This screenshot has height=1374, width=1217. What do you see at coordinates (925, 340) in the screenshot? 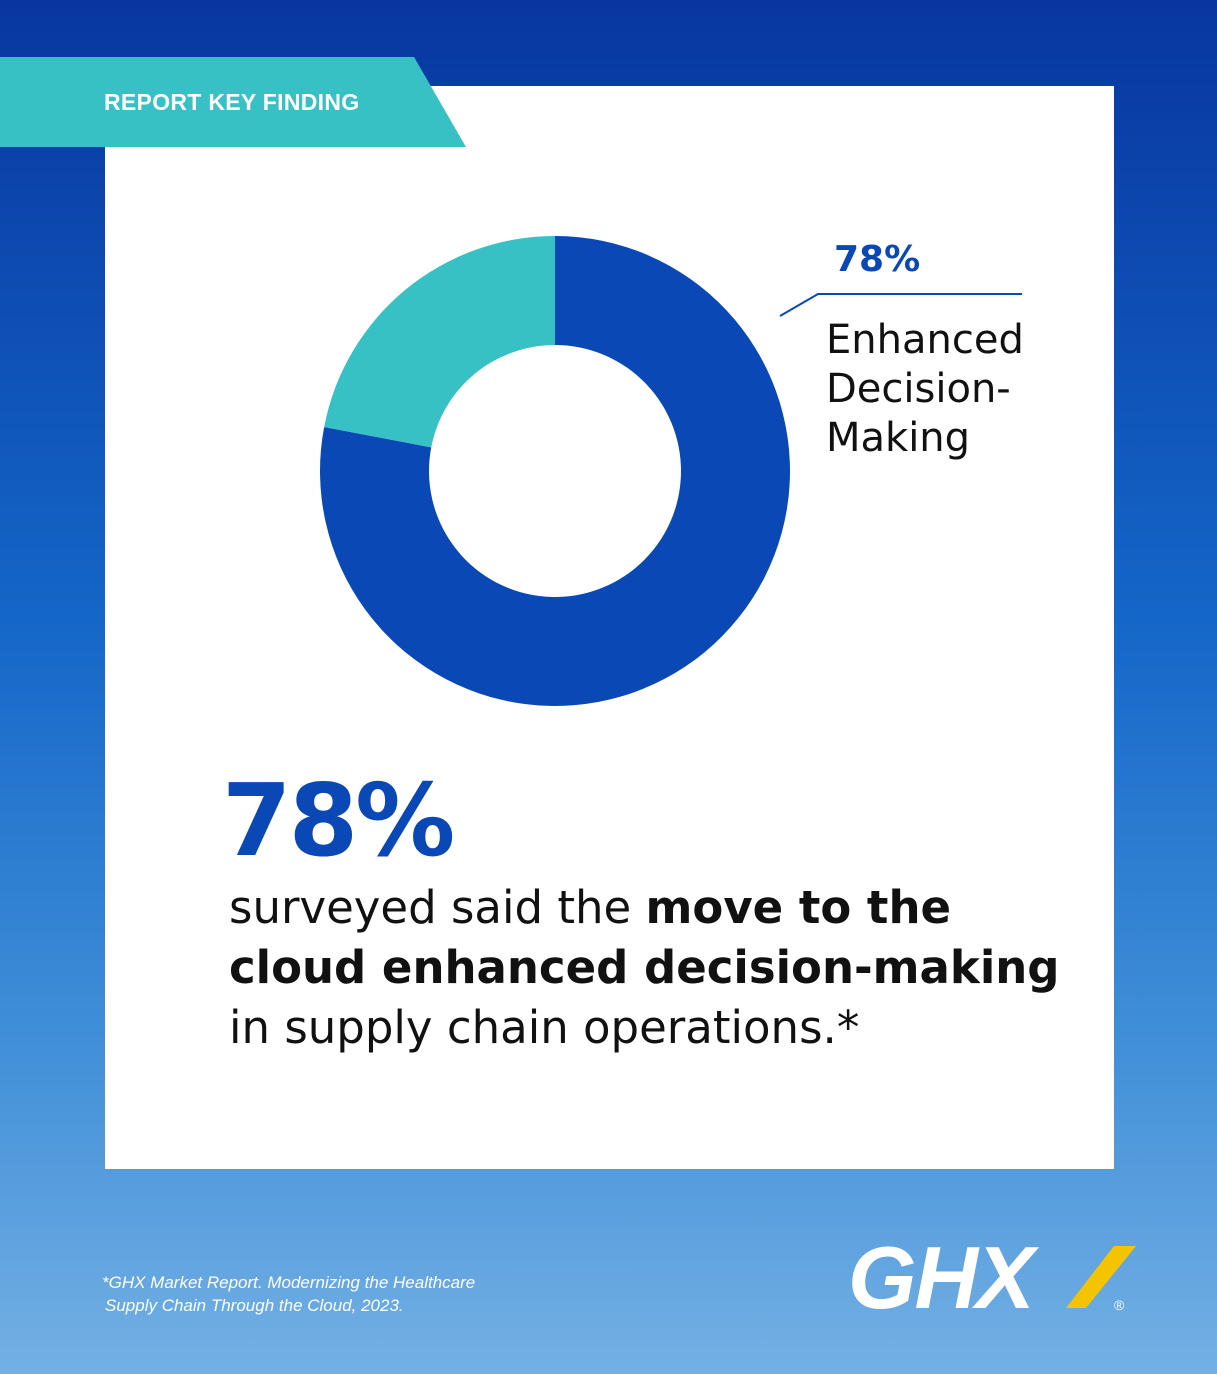
I see `callout-label-line: Enhanced` at bounding box center [925, 340].